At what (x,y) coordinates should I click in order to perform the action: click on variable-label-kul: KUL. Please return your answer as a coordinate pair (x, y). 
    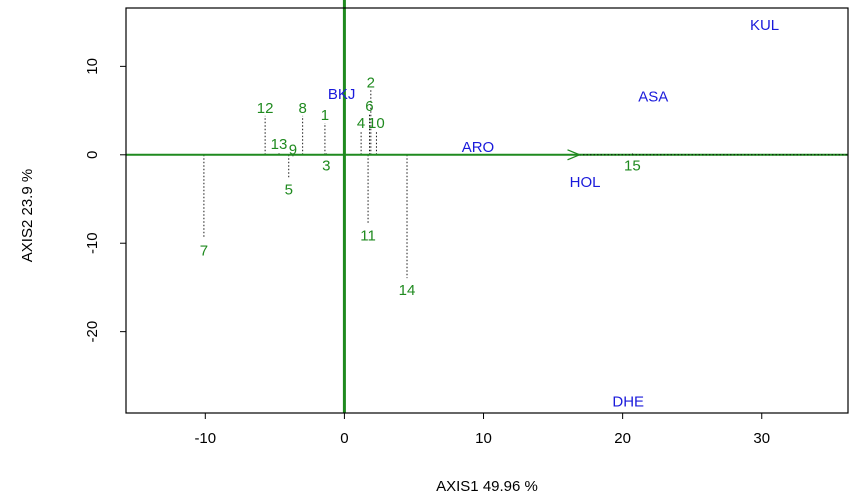
    Looking at the image, I should click on (764, 25).